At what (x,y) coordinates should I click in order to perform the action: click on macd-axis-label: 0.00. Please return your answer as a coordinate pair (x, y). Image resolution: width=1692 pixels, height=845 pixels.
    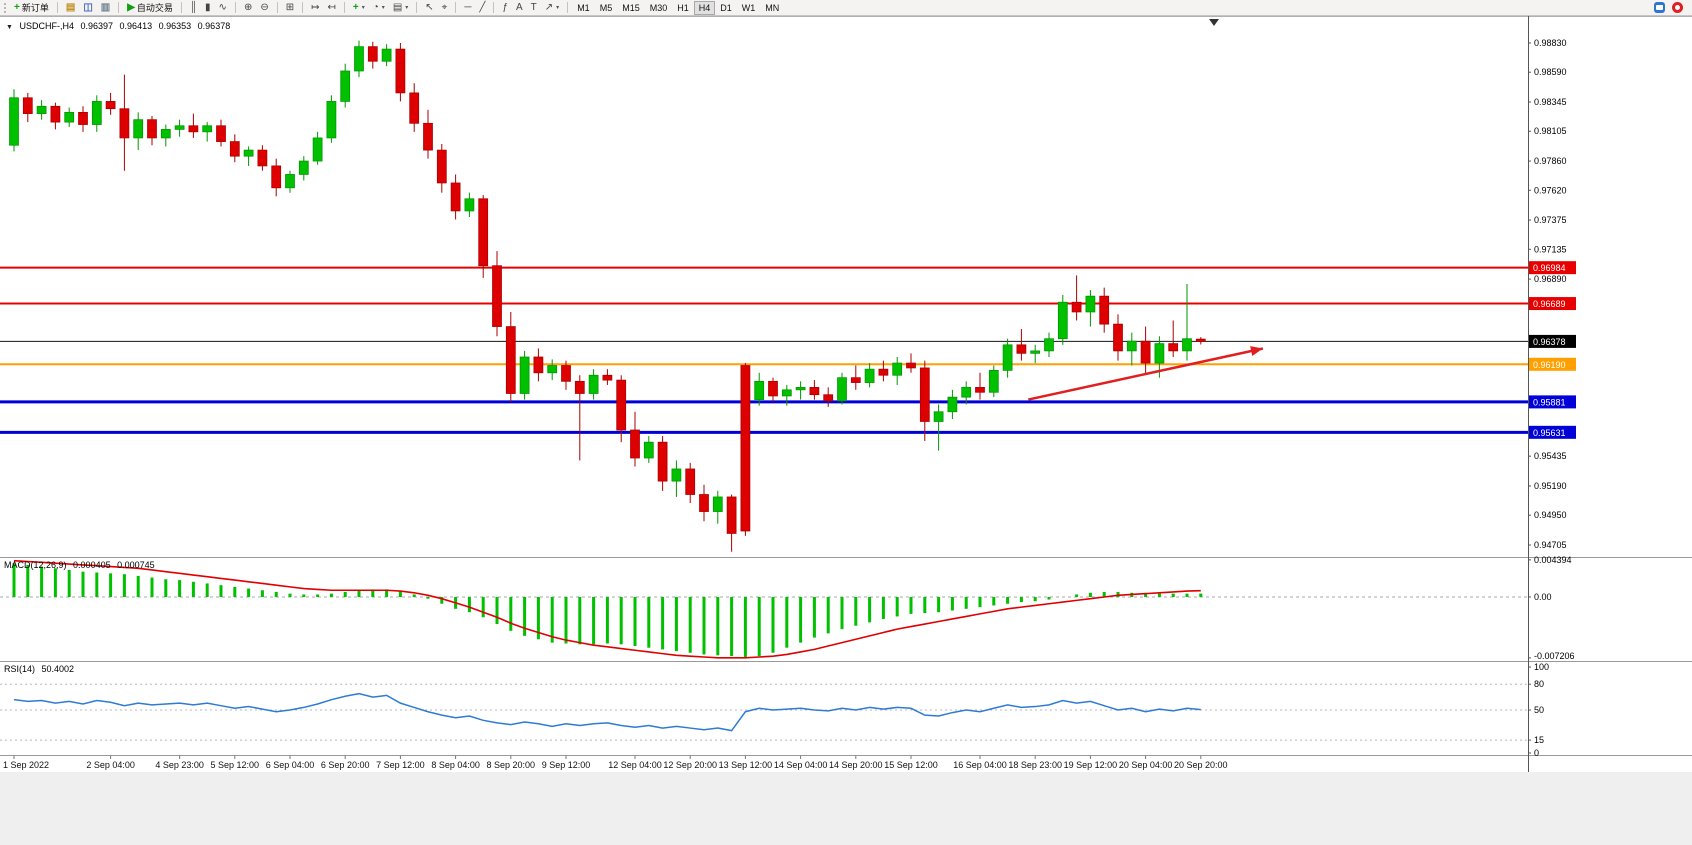
    Looking at the image, I should click on (1543, 597).